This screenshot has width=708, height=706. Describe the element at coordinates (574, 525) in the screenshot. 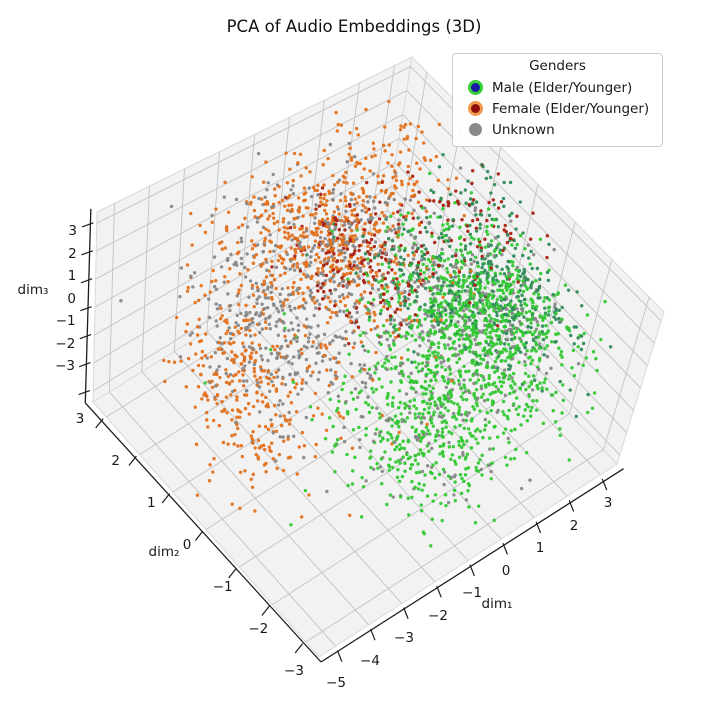

I see `dim1-tick-label: 2` at that location.